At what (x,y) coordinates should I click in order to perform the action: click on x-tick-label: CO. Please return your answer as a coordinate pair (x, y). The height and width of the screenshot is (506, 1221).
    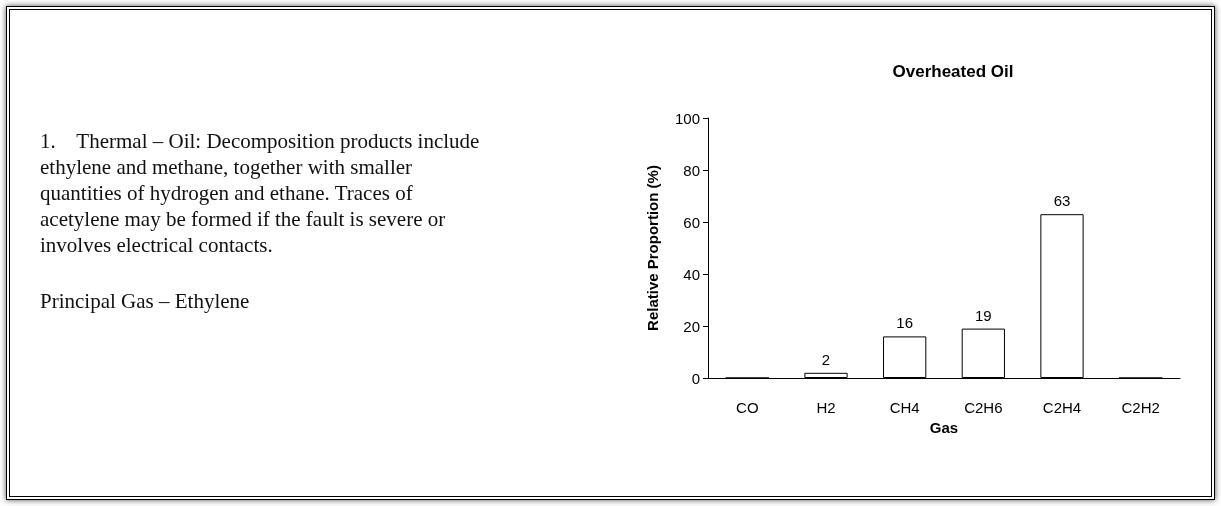
    Looking at the image, I should click on (747, 407).